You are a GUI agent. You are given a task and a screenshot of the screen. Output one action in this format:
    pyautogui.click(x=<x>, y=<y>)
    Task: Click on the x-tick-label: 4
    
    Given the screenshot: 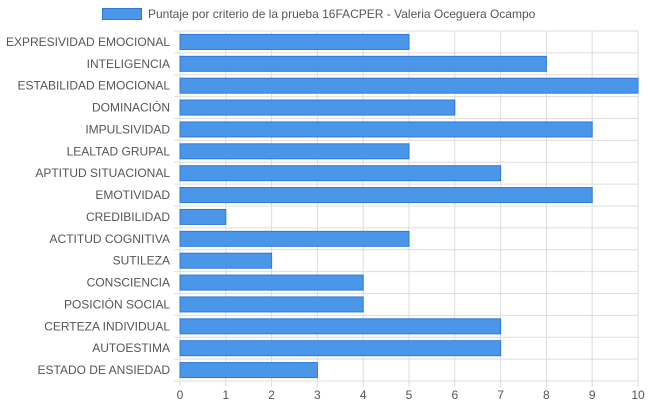 What is the action you would take?
    pyautogui.click(x=363, y=395)
    